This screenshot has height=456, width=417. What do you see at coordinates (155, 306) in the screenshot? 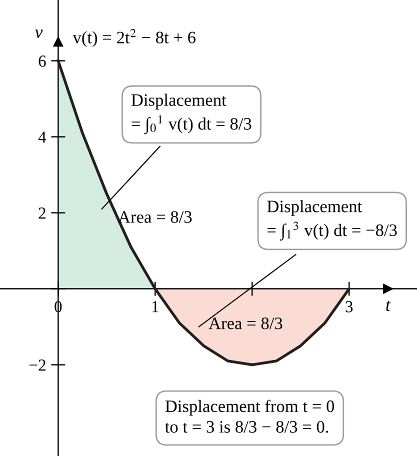
I see `x-tick-label: 1` at bounding box center [155, 306].